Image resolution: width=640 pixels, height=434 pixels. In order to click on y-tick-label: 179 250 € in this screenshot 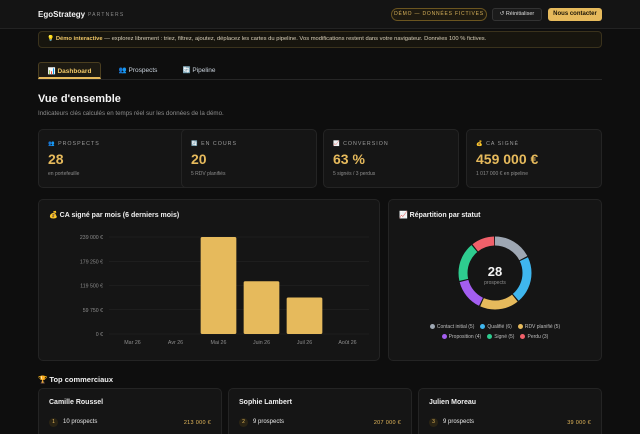, I will do `click(91, 262)`.